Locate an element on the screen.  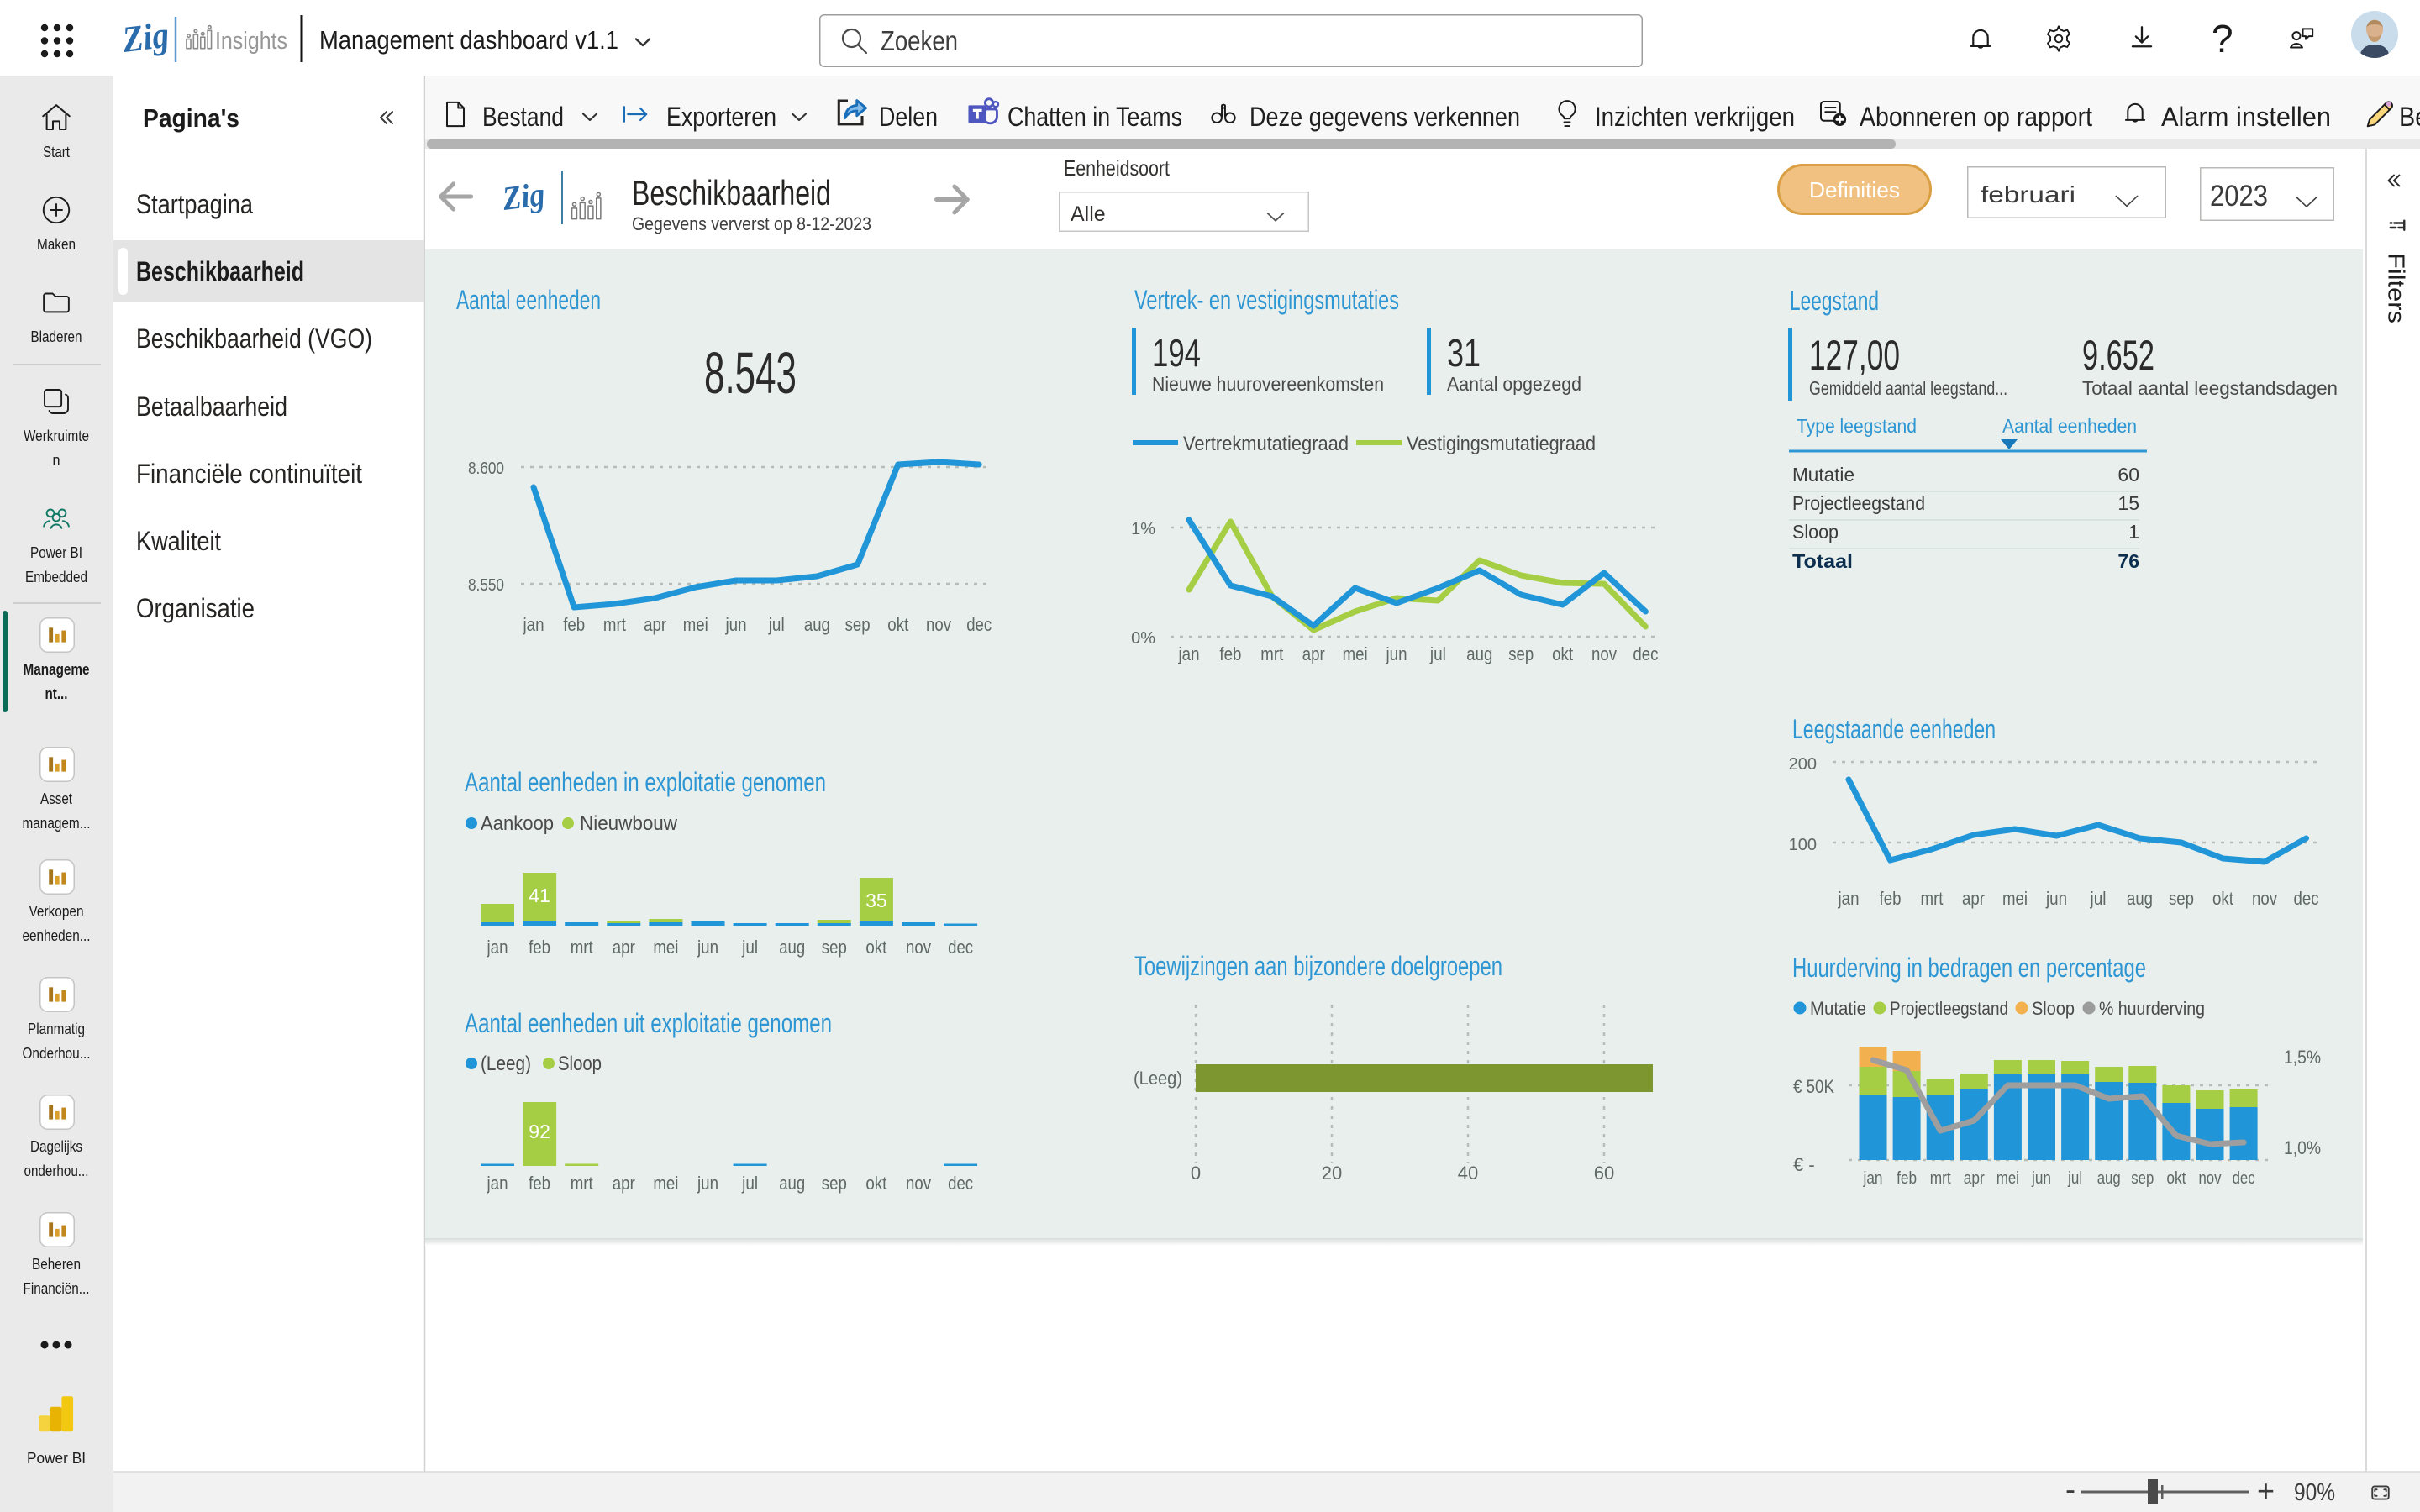
svg-text: 35 is located at coordinates (876, 900).